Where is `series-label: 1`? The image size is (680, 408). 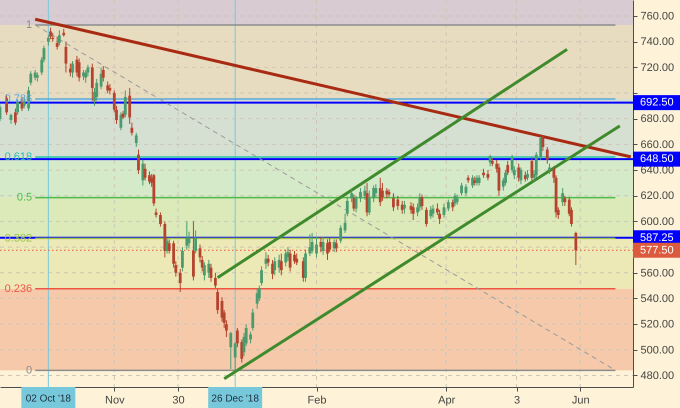 series-label: 1 is located at coordinates (29, 25).